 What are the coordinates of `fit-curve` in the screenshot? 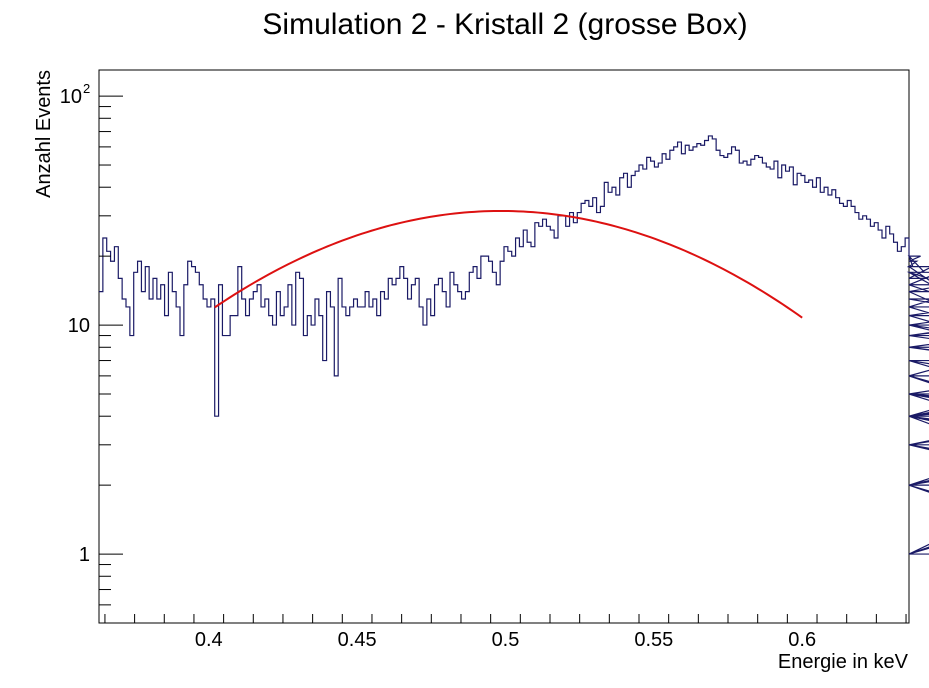 It's located at (508, 264).